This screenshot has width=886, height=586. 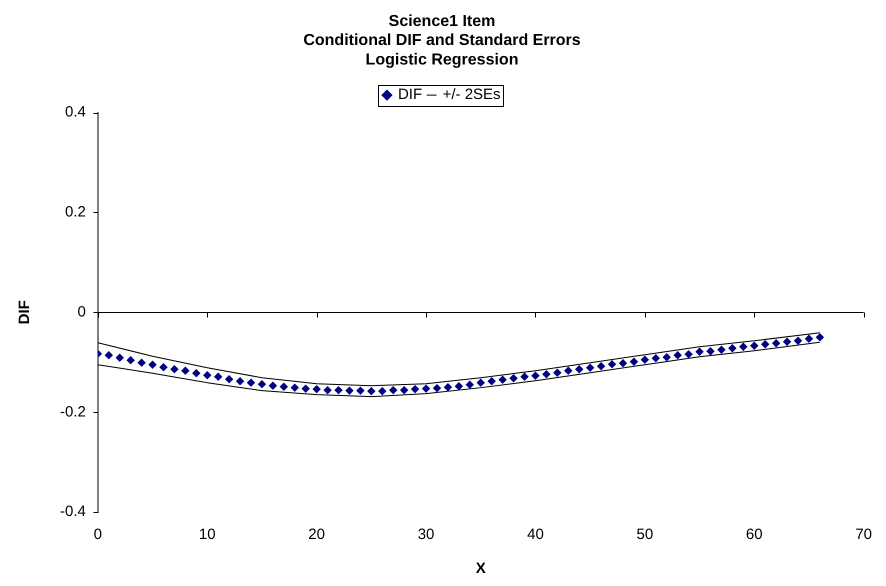 What do you see at coordinates (207, 535) in the screenshot?
I see `x-tick-label: 10` at bounding box center [207, 535].